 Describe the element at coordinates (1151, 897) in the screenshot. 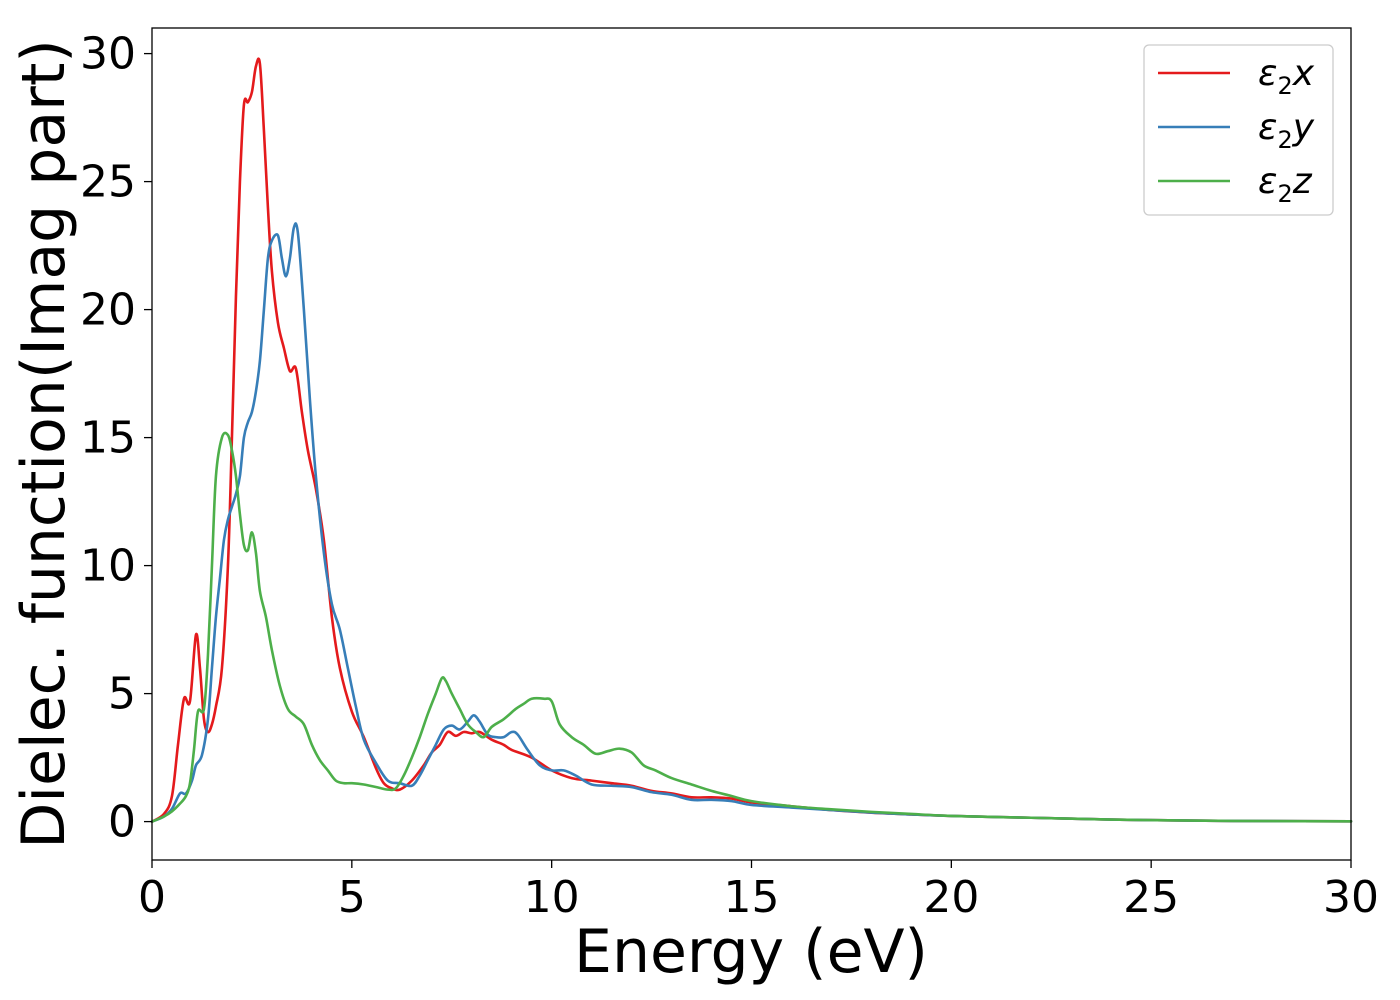

I see `x-tick-label: 25` at that location.